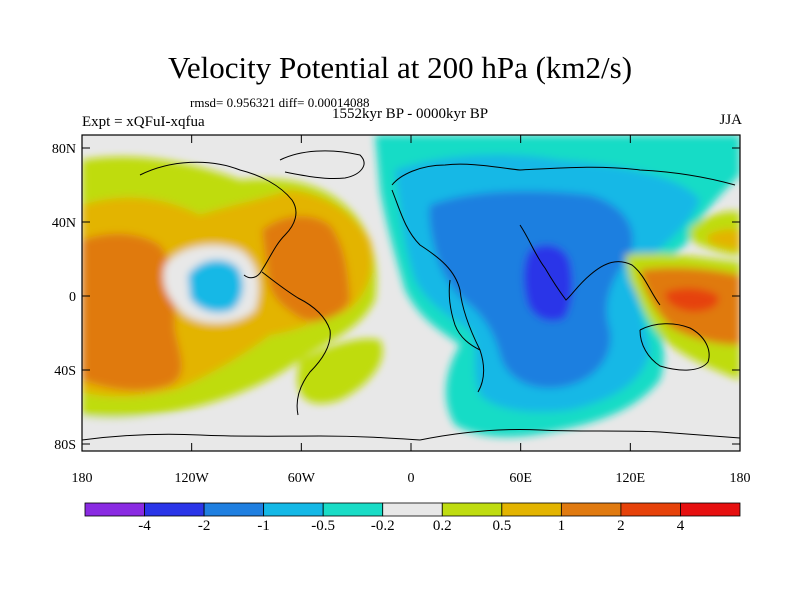 The height and width of the screenshot is (600, 800). I want to click on lon-labels: 180 120W 60W 0 60E 120E 180, so click(411, 478).